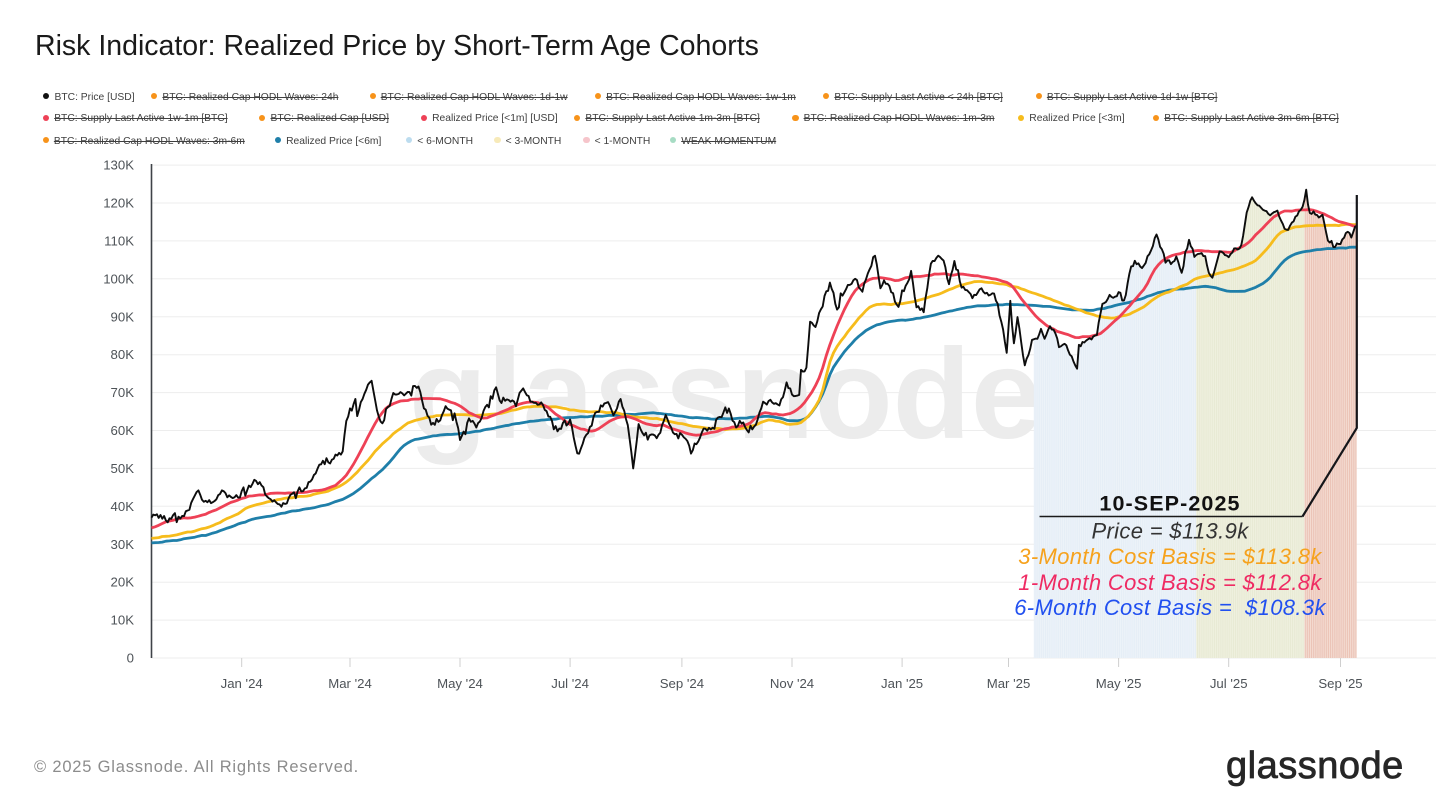  Describe the element at coordinates (123, 430) in the screenshot. I see `svg-text: 60K` at that location.